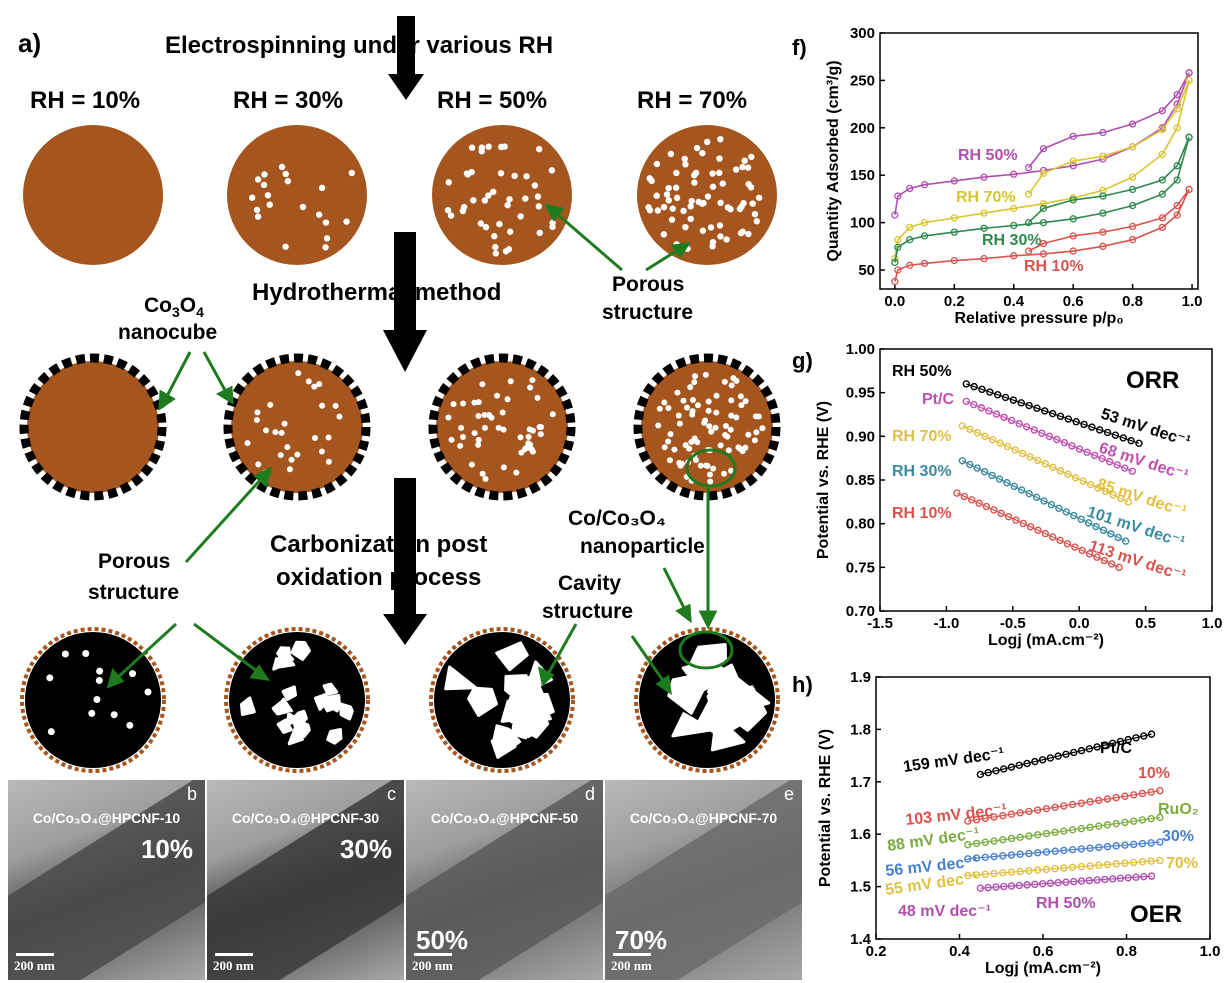  I want to click on fiber-cross-sections-row2, so click(400, 427).